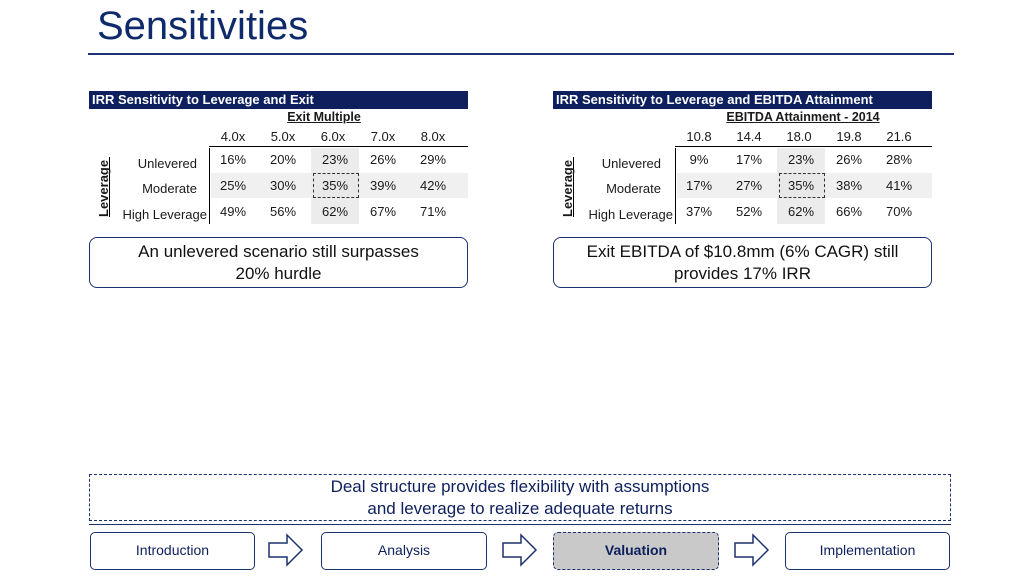 The height and width of the screenshot is (576, 1024). What do you see at coordinates (278, 251) in the screenshot?
I see `left-callout-line: An unlevered scenario still surpasses` at bounding box center [278, 251].